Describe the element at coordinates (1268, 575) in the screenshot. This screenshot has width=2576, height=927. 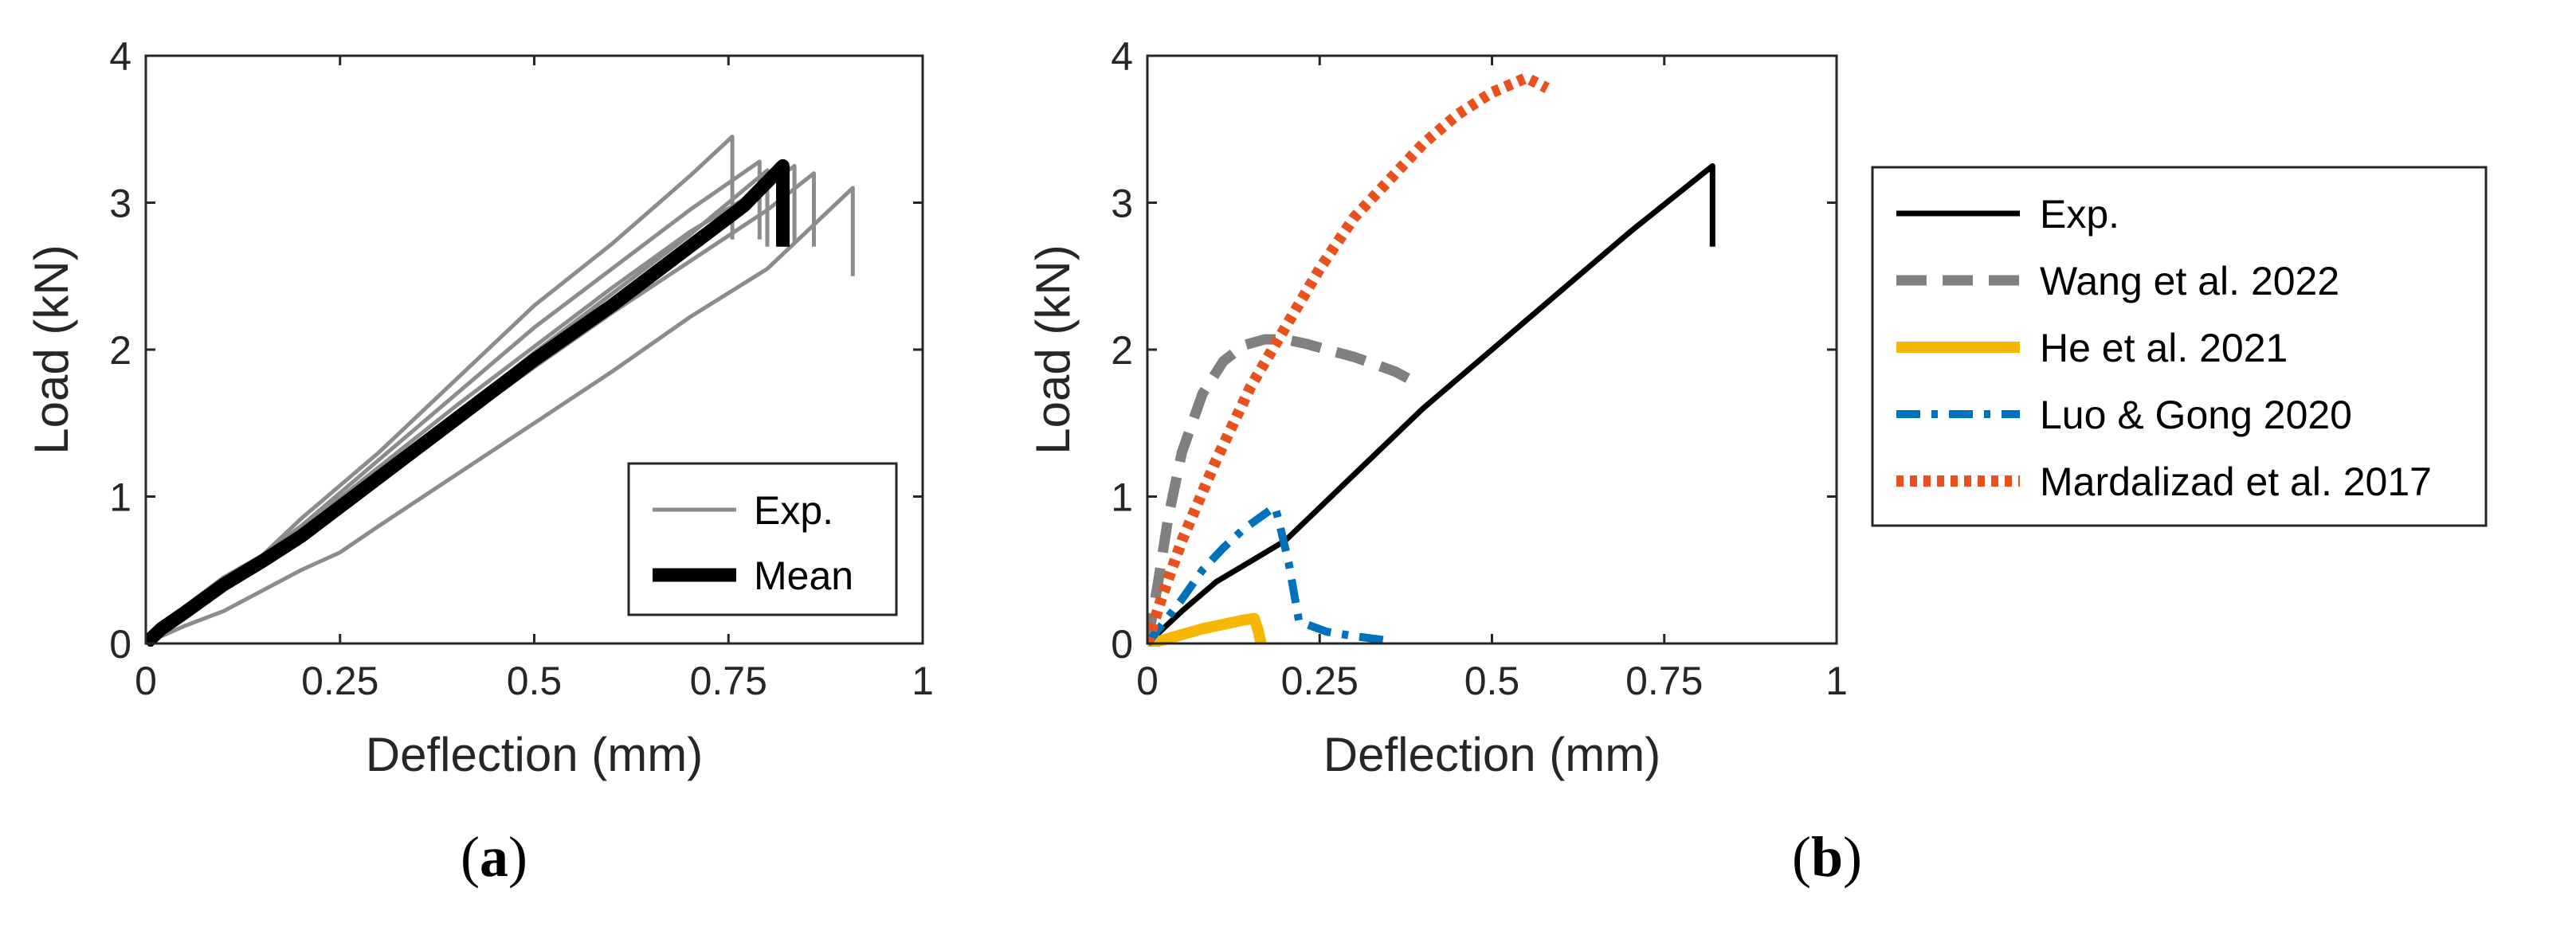
I see `series-line-luo-gong-2020` at that location.